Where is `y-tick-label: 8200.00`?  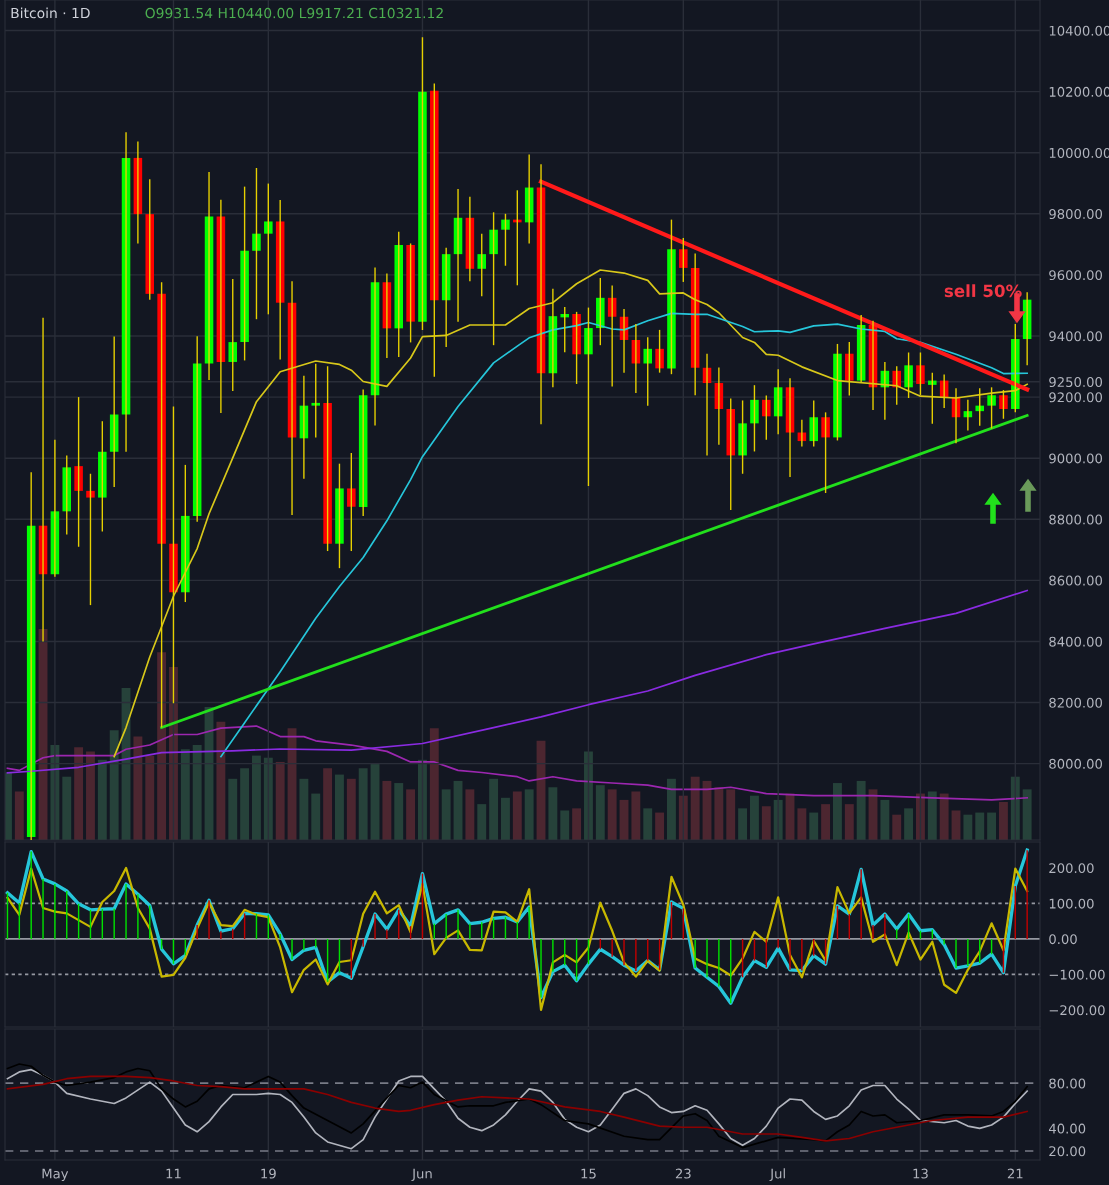
y-tick-label: 8200.00 is located at coordinates (1076, 702).